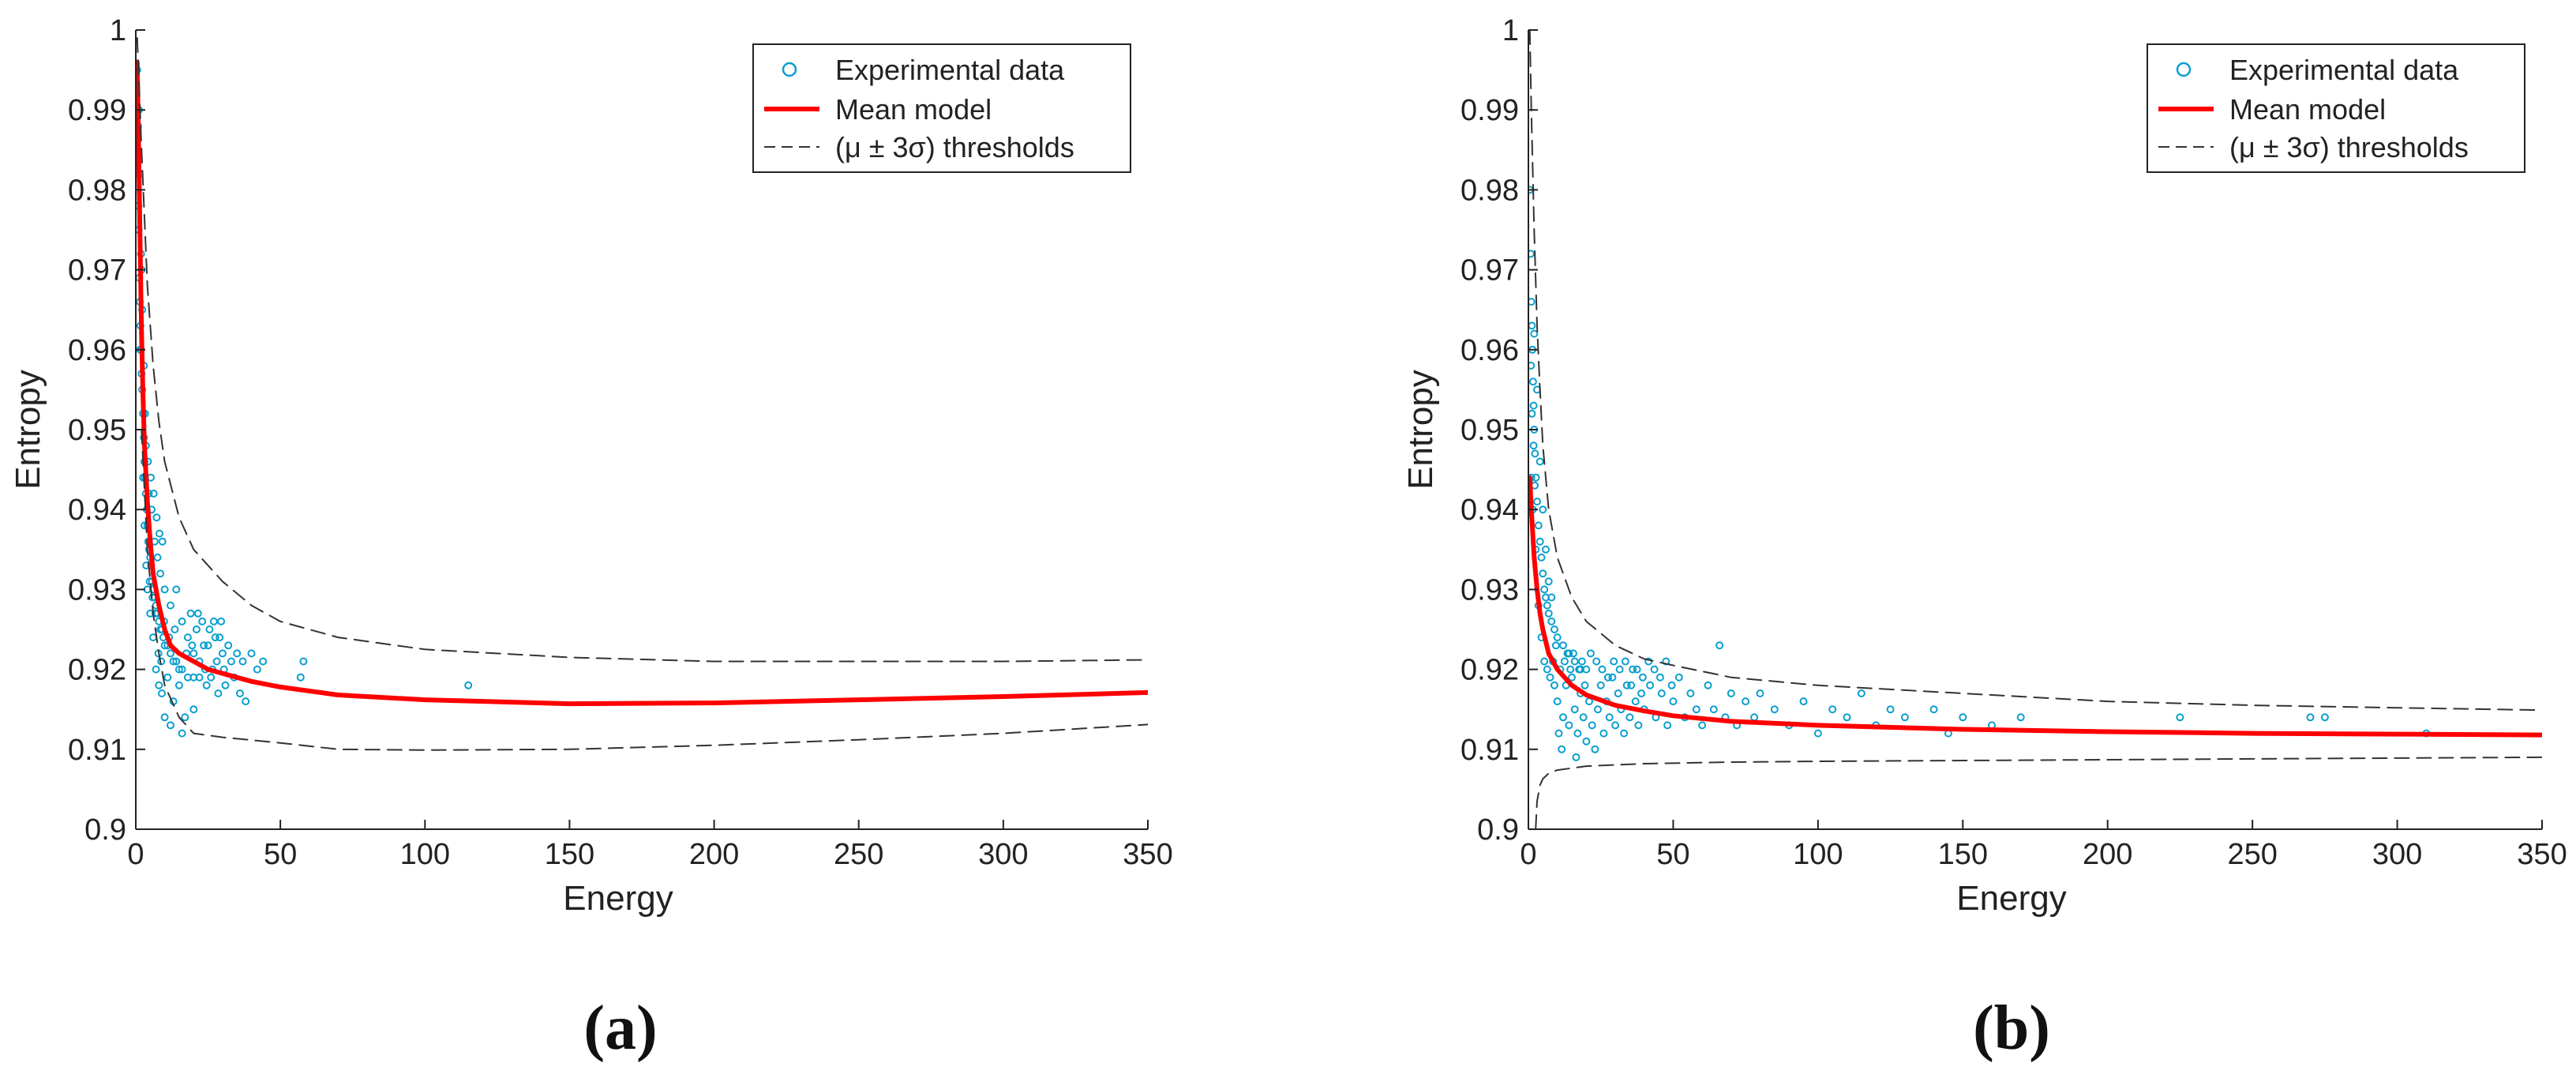  I want to click on x-tick-label: 250, so click(858, 854).